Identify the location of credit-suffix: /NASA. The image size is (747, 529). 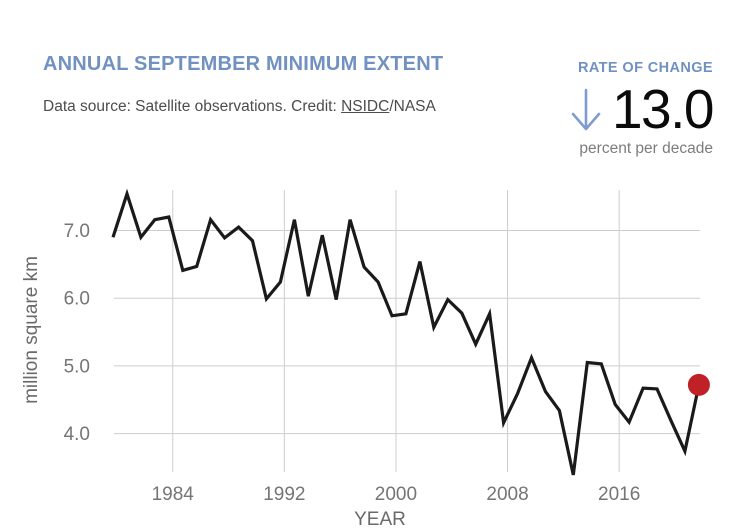
(412, 106).